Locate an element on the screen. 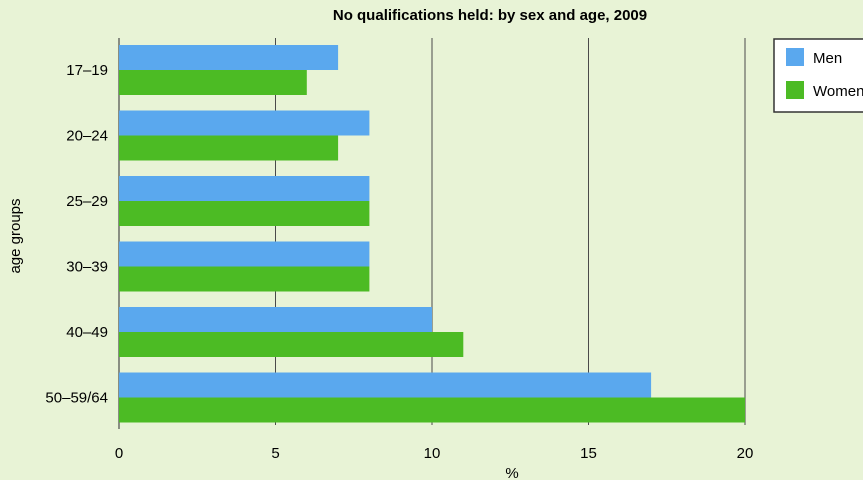 This screenshot has height=480, width=863. x-tick-label: 15 is located at coordinates (588, 453).